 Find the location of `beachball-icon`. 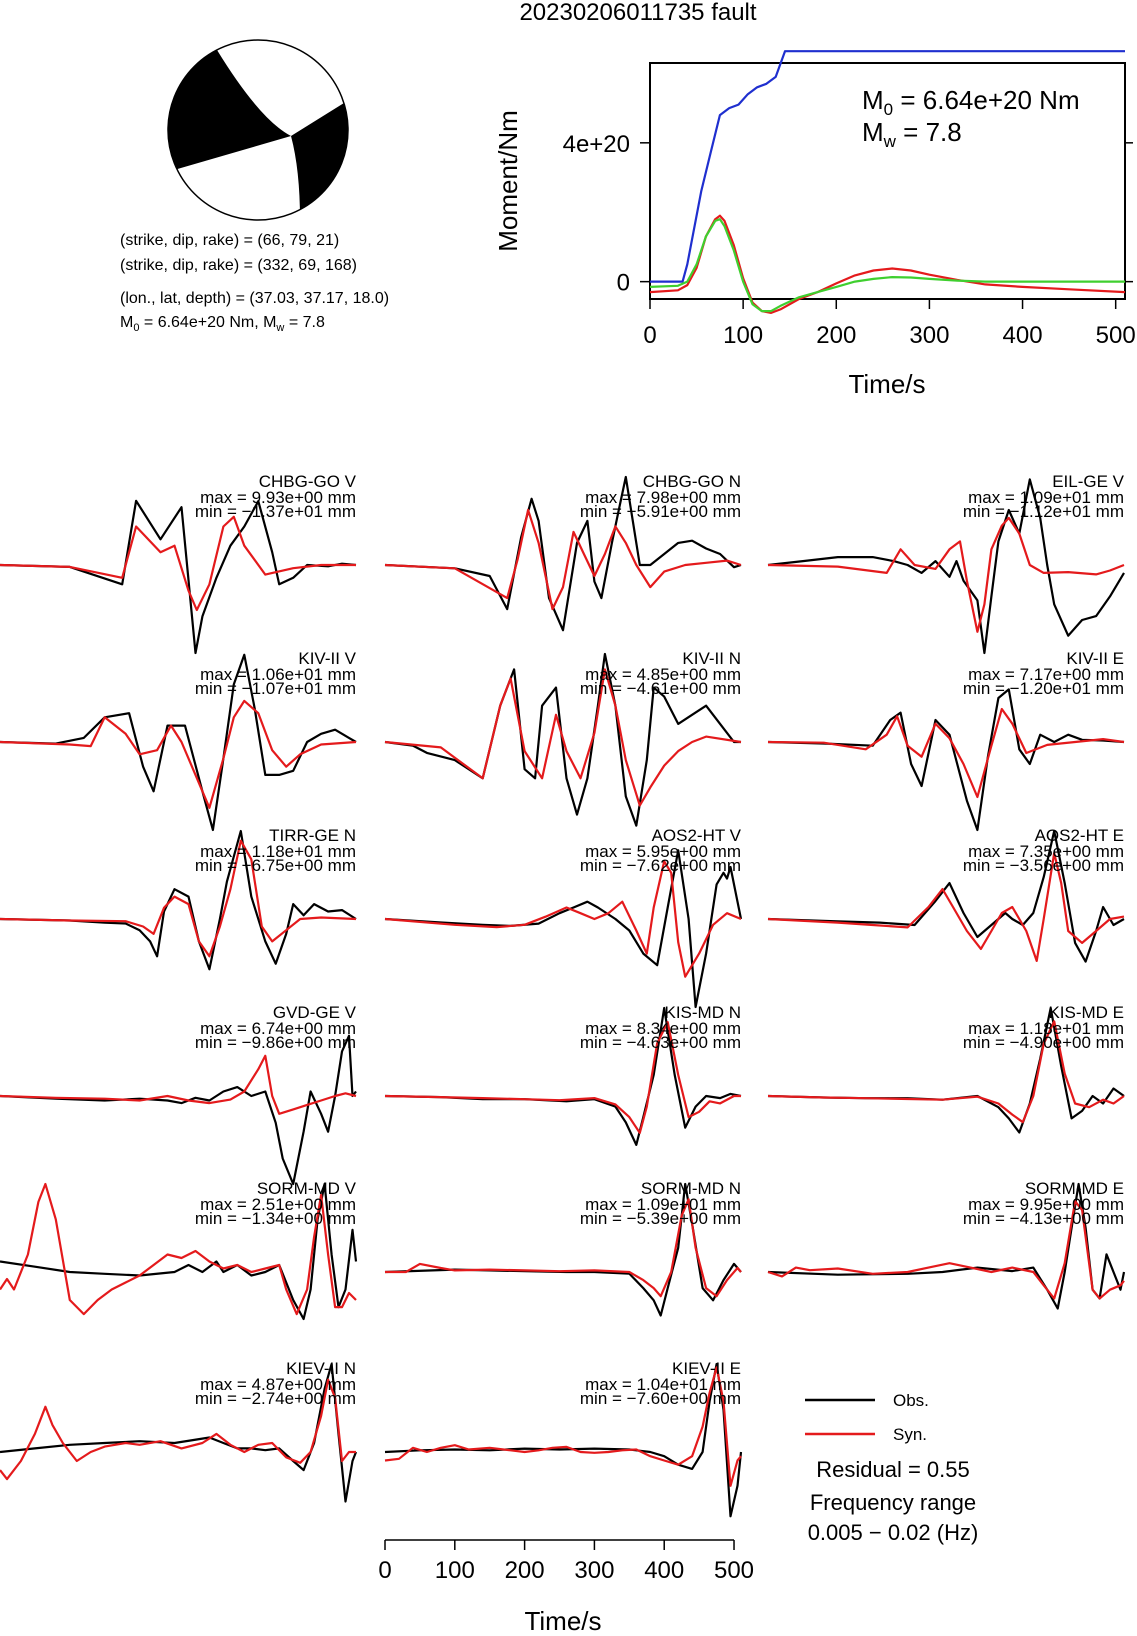

beachball-icon is located at coordinates (258, 130).